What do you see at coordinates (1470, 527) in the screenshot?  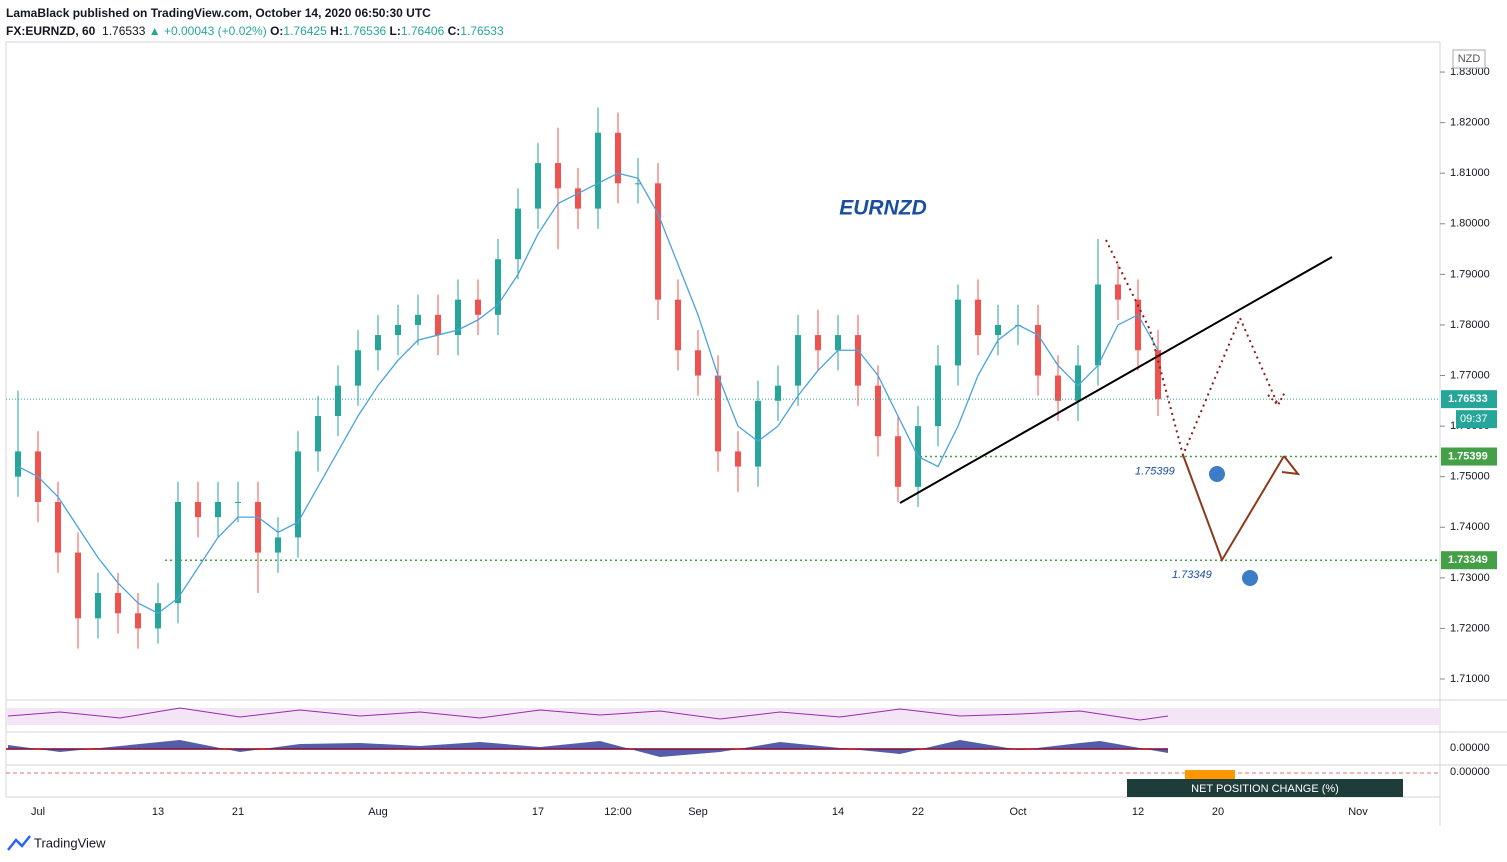 I see `y-tick-label: 1.74000` at bounding box center [1470, 527].